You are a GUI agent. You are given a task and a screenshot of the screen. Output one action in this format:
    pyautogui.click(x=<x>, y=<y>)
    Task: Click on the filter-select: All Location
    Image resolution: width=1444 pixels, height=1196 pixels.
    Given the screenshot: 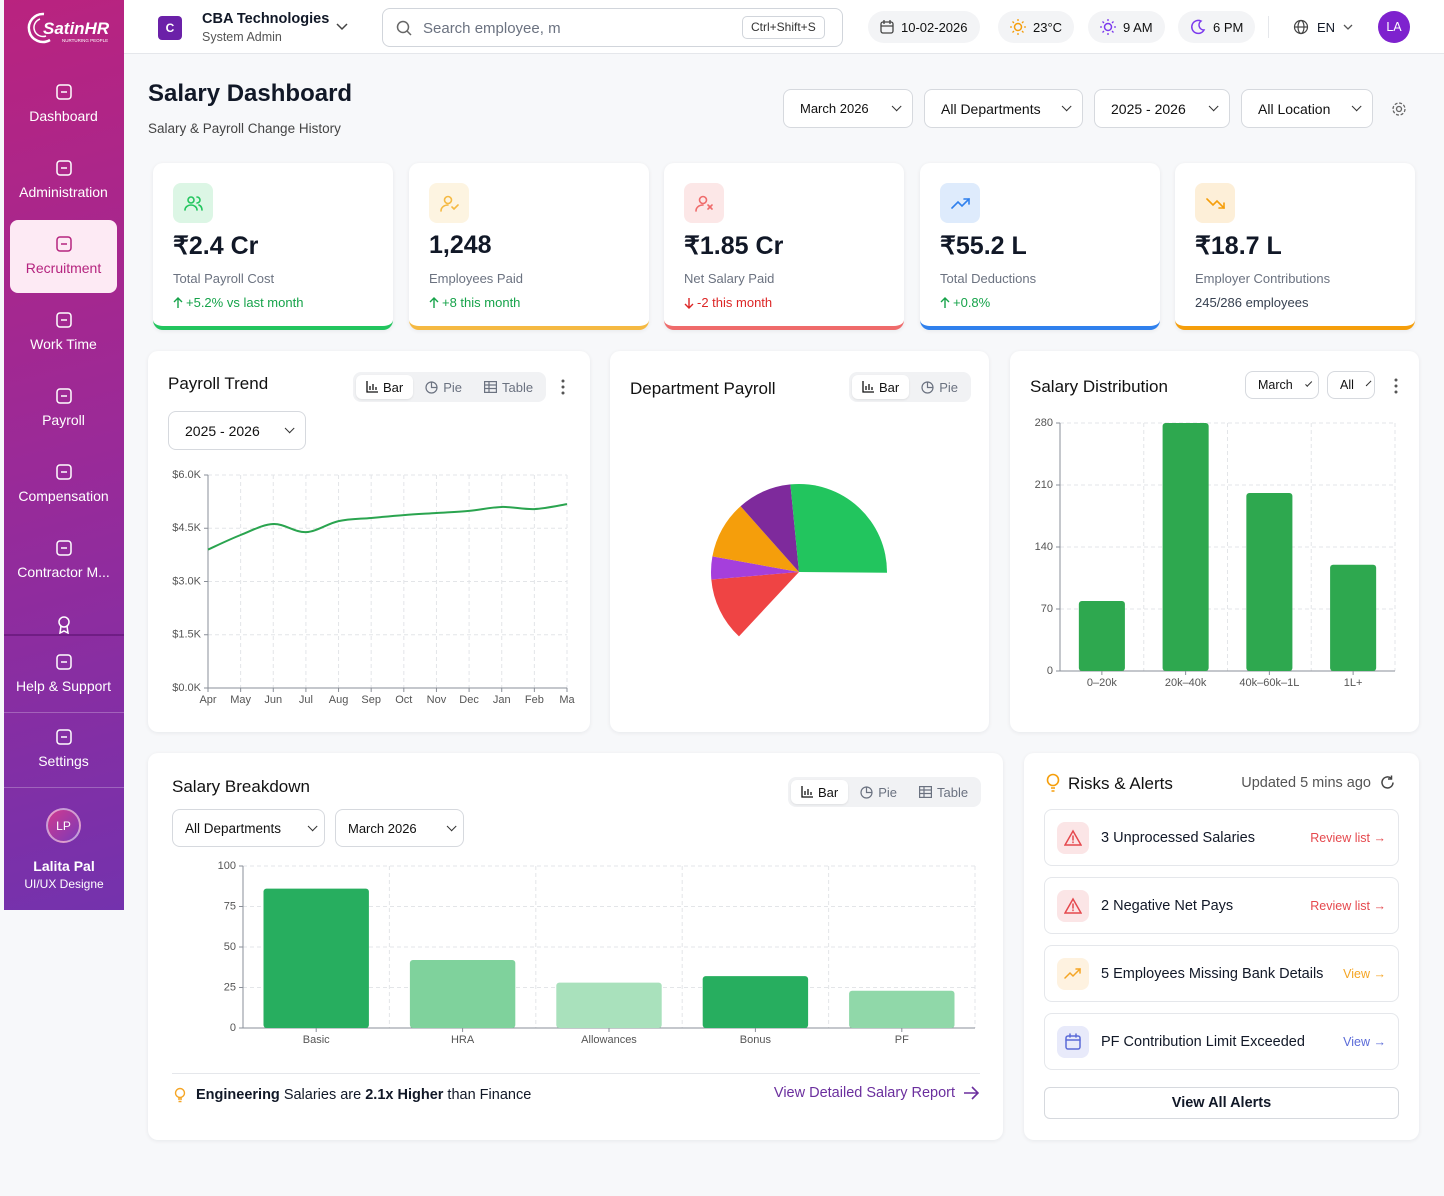 What is the action you would take?
    pyautogui.click(x=1307, y=108)
    